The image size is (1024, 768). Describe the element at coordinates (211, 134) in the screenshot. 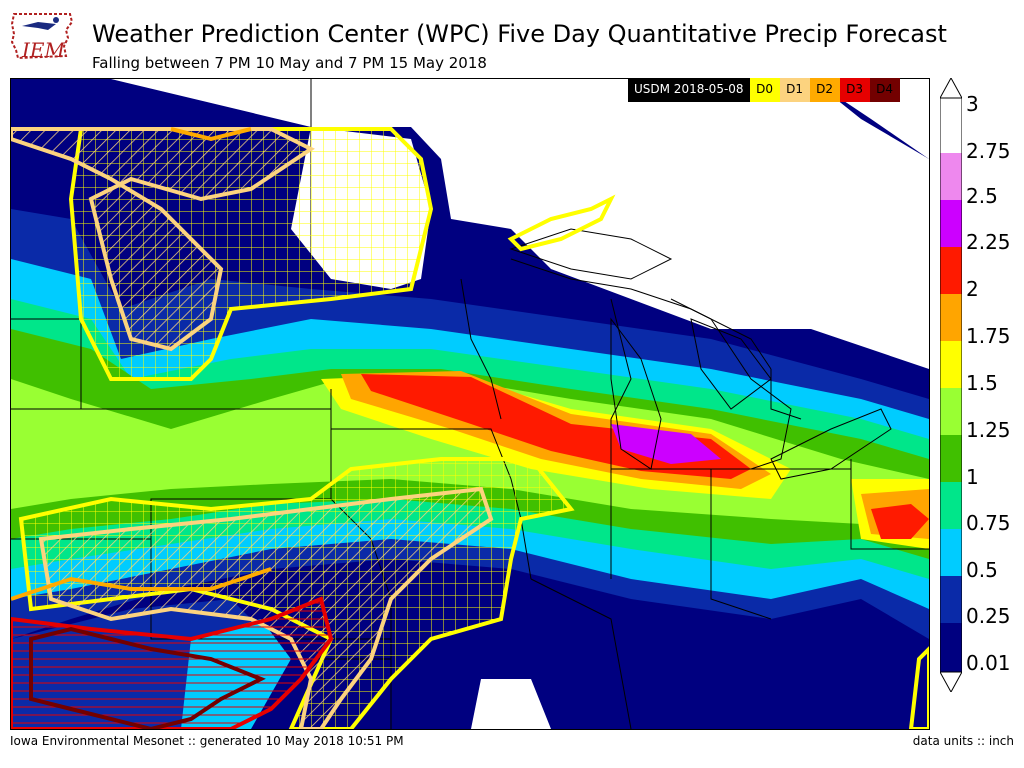

I see `drought-d2-north-line` at that location.